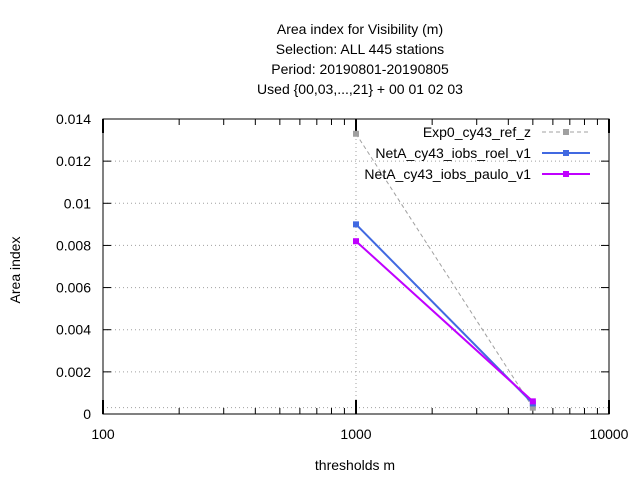 The image size is (640, 480). What do you see at coordinates (453, 153) in the screenshot?
I see `legend-label: NetA_cy43_iobs_roel_v1` at bounding box center [453, 153].